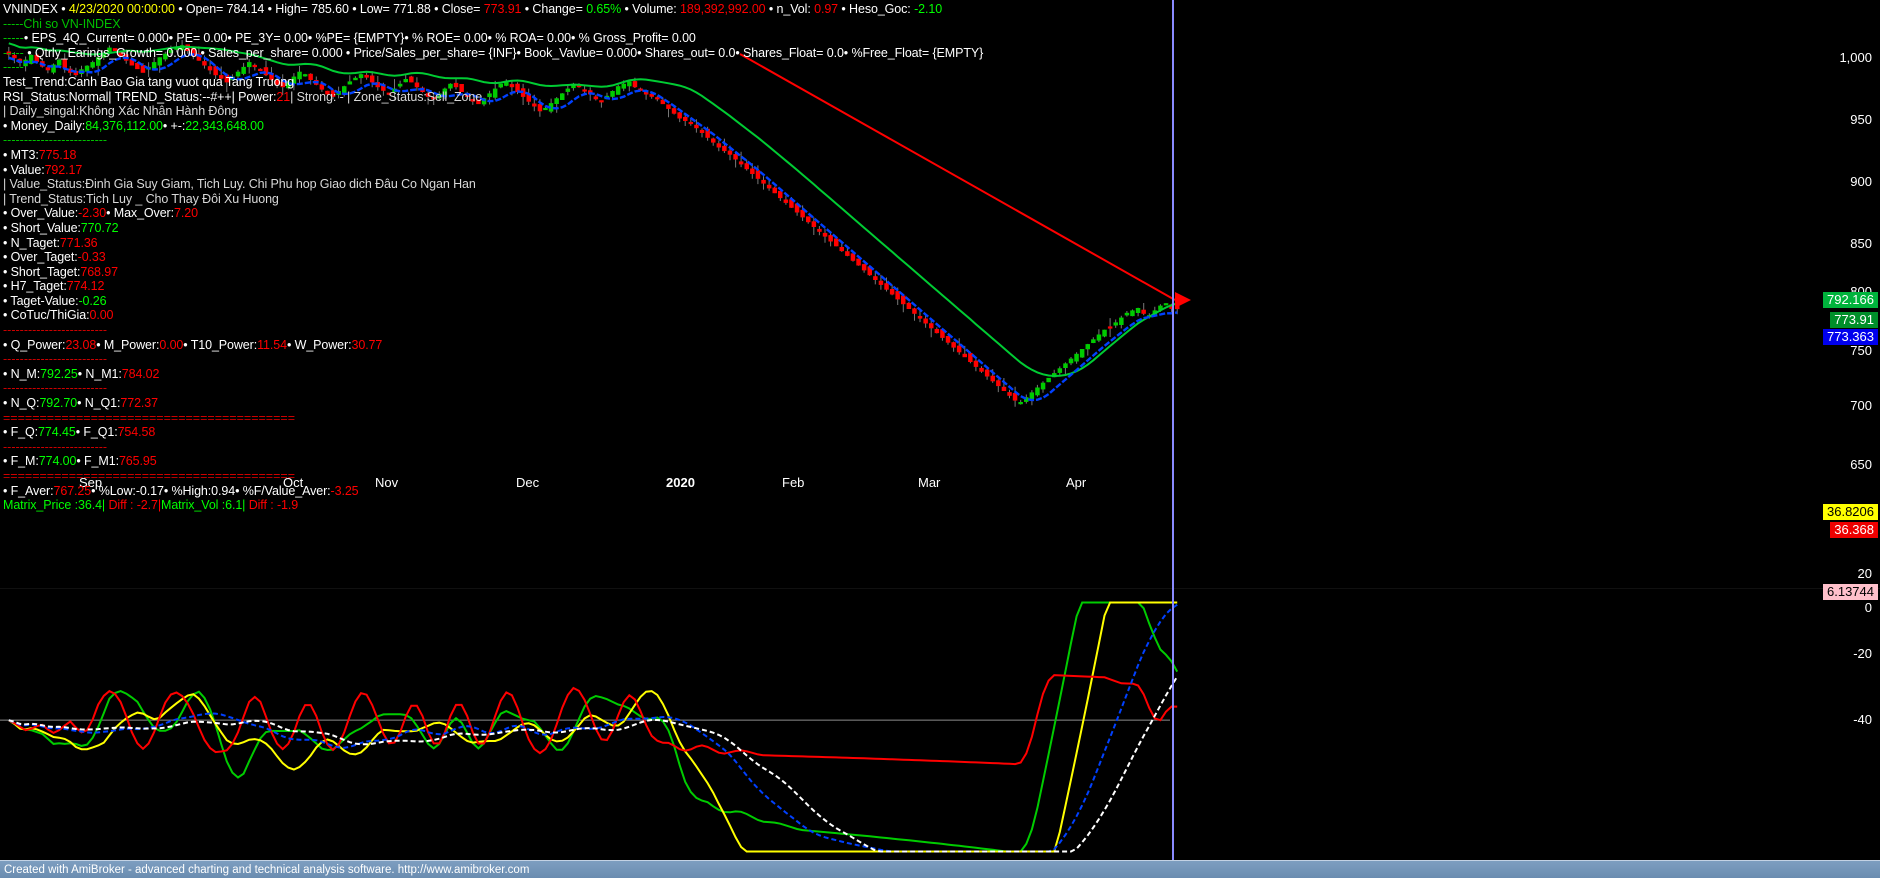 The width and height of the screenshot is (1880, 878). Describe the element at coordinates (78, 242) in the screenshot. I see `n-taget-value: 771.36` at that location.